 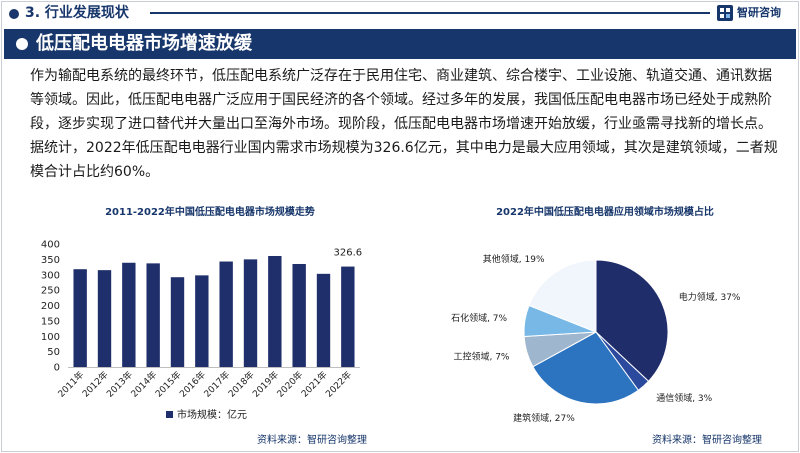 What do you see at coordinates (50, 260) in the screenshot?
I see `y-tick-label: 350` at bounding box center [50, 260].